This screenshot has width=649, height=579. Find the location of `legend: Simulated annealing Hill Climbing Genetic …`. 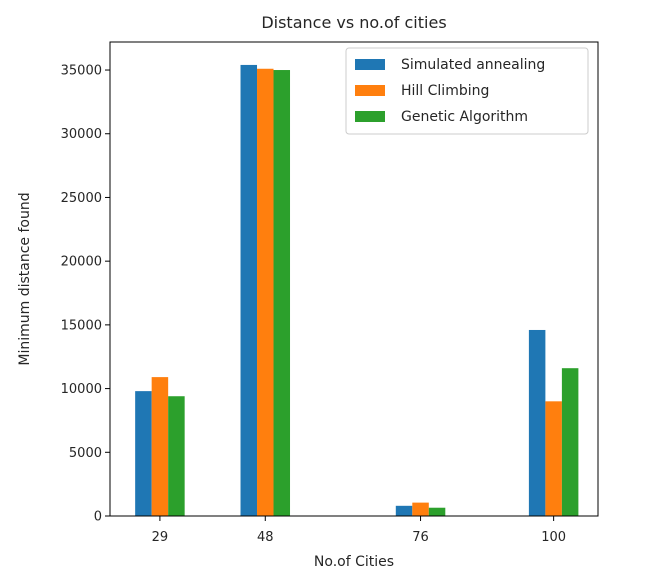

legend: Simulated annealing Hill Climbing Genetic … is located at coordinates (467, 91).